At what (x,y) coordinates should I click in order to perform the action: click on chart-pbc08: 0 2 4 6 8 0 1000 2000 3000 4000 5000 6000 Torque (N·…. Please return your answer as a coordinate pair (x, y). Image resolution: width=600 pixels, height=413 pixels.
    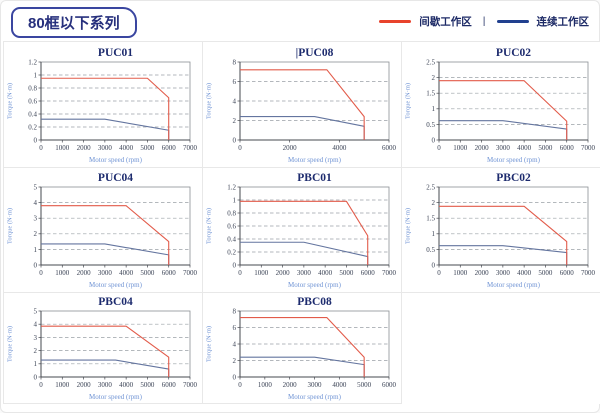
    Looking at the image, I should click on (301, 348).